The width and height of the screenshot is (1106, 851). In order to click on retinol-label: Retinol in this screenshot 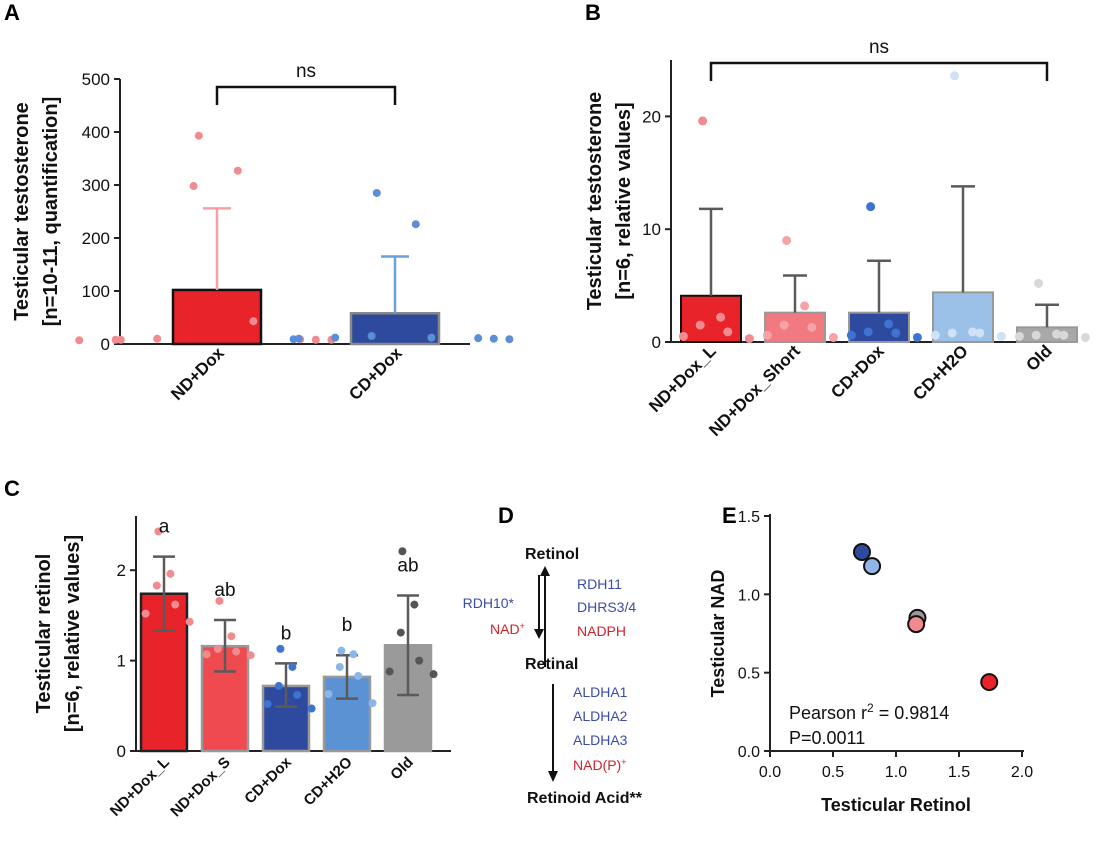, I will do `click(552, 554)`.